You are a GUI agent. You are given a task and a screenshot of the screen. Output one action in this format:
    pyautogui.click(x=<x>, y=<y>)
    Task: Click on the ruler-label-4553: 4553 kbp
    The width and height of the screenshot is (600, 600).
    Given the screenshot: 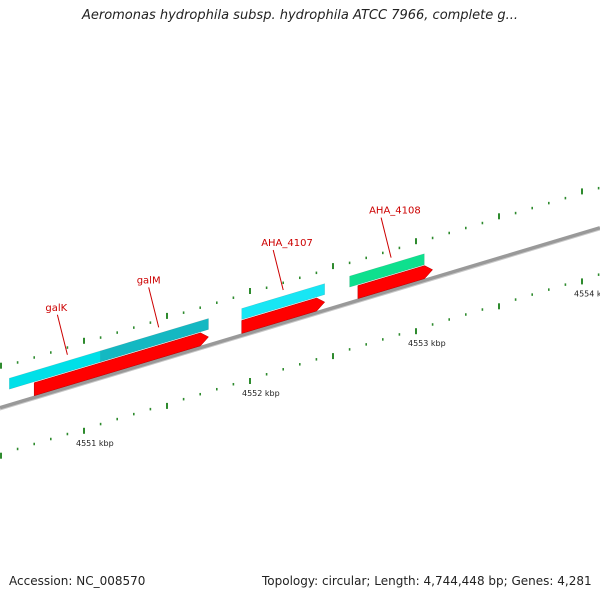 What is the action you would take?
    pyautogui.click(x=427, y=343)
    